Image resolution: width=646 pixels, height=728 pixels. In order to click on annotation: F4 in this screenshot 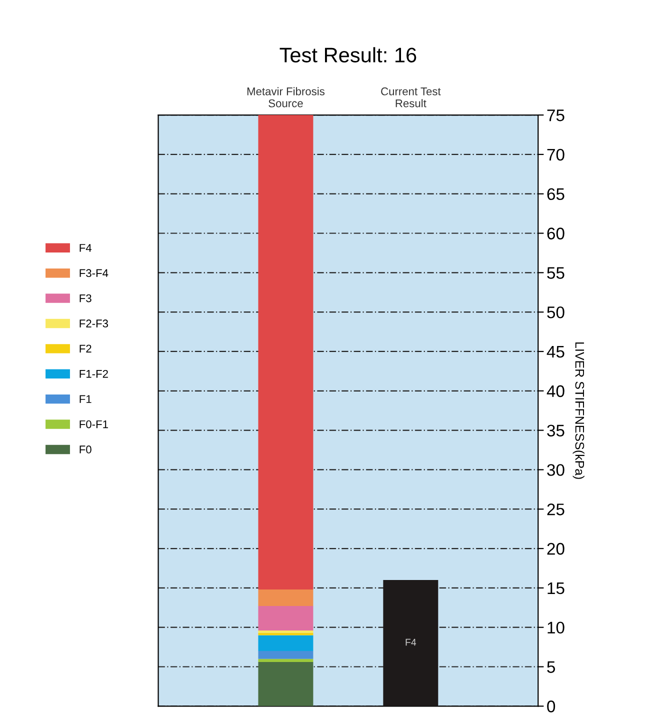, I will do `click(411, 642)`.